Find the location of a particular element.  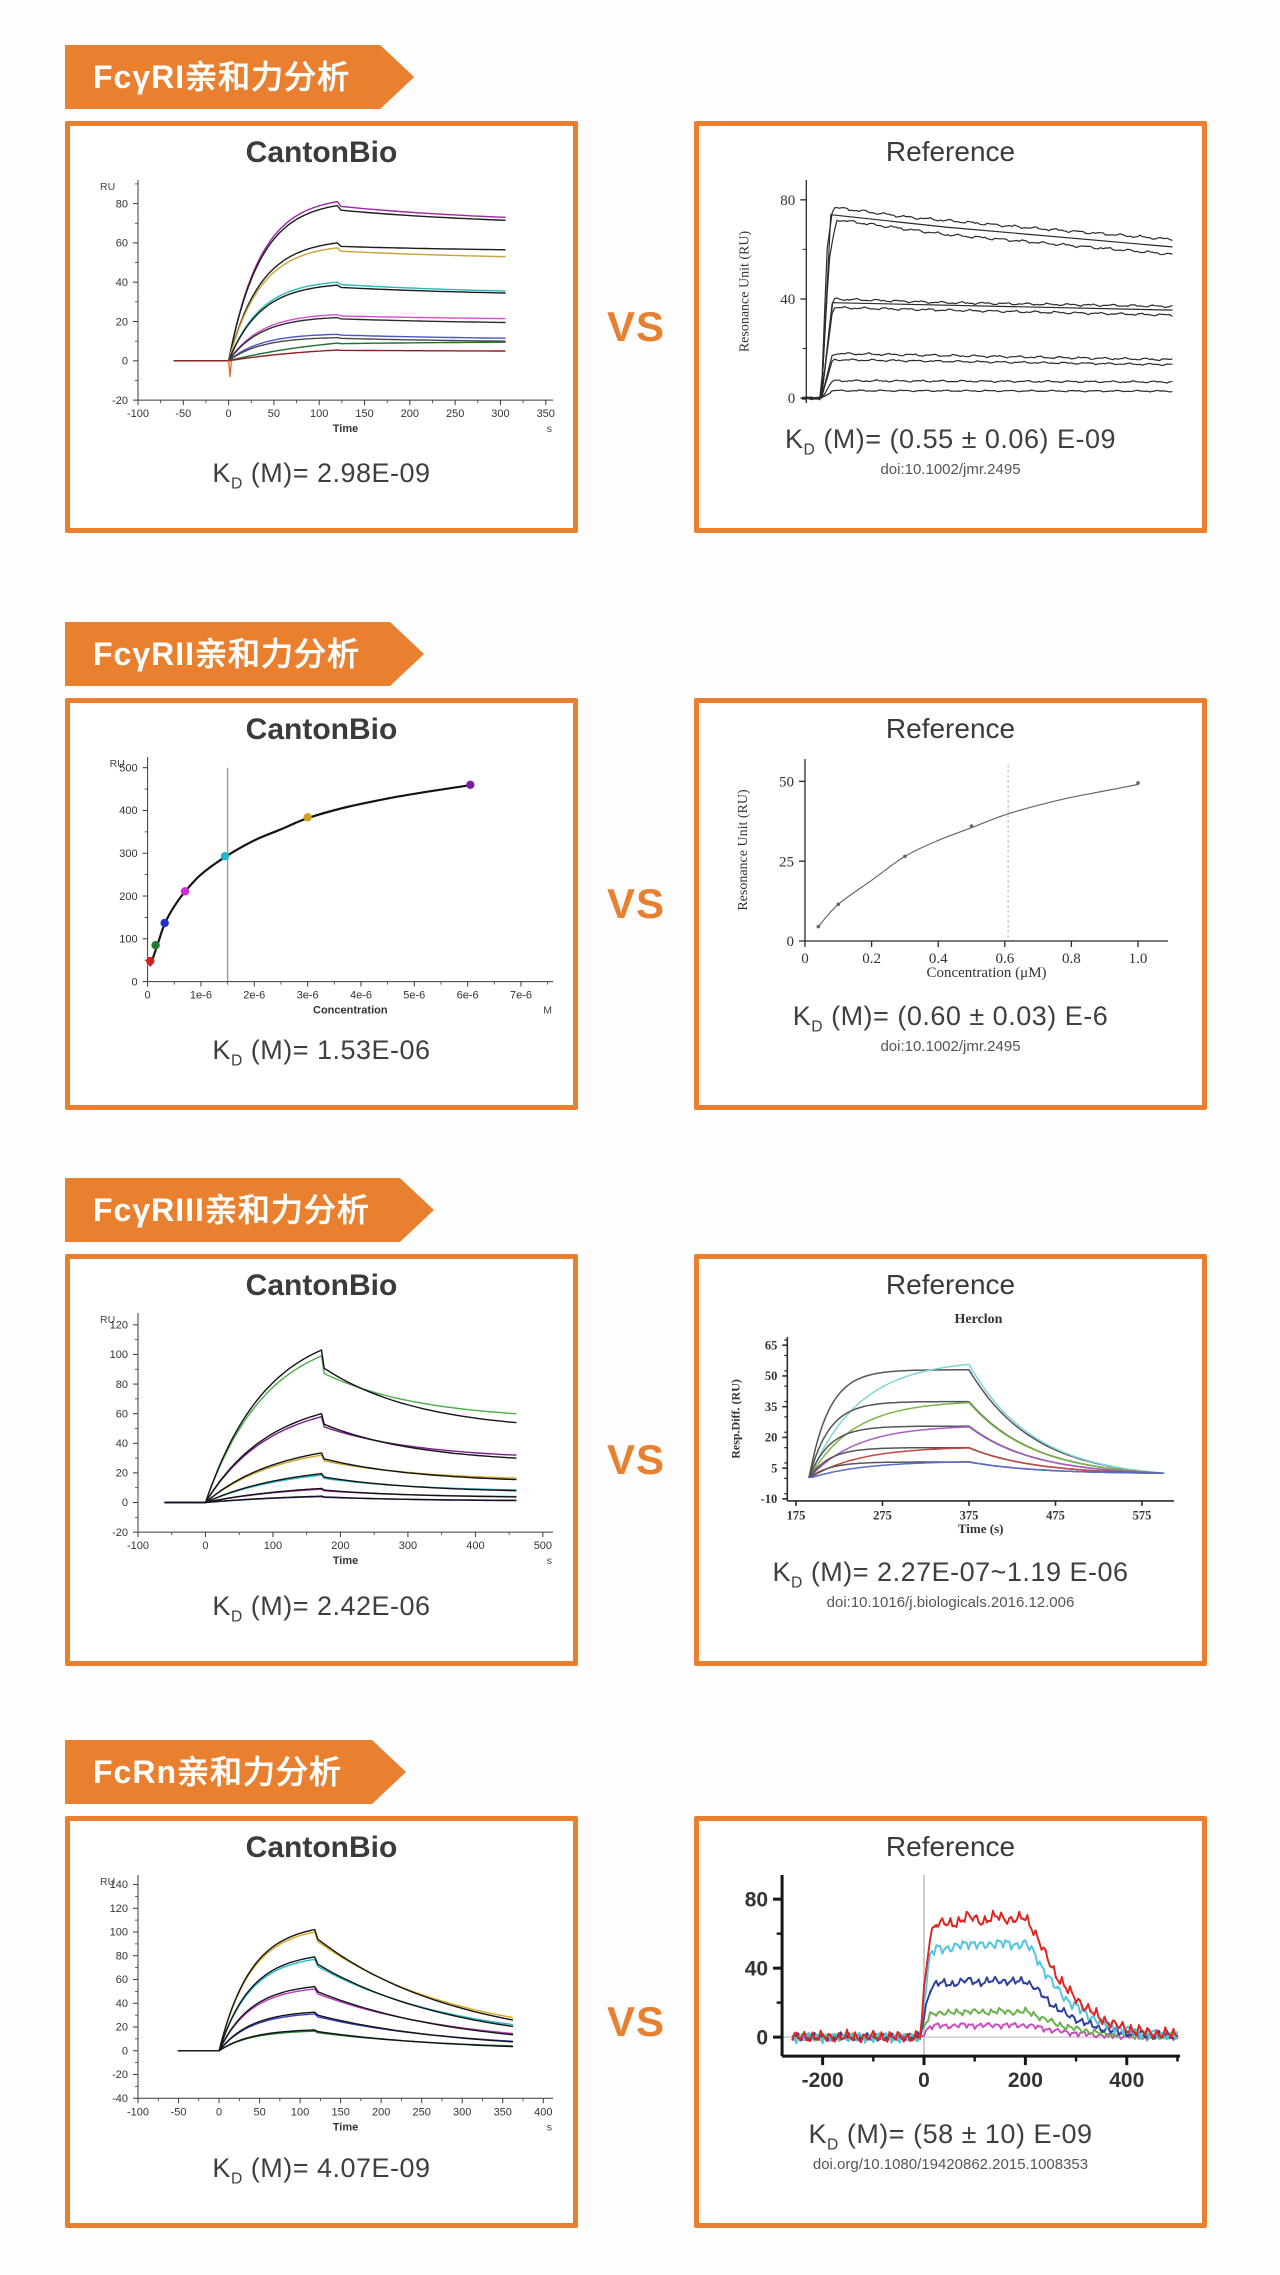

kd-value: KD (M)= (0.60 ± 0.03) E-6 is located at coordinates (950, 1018).